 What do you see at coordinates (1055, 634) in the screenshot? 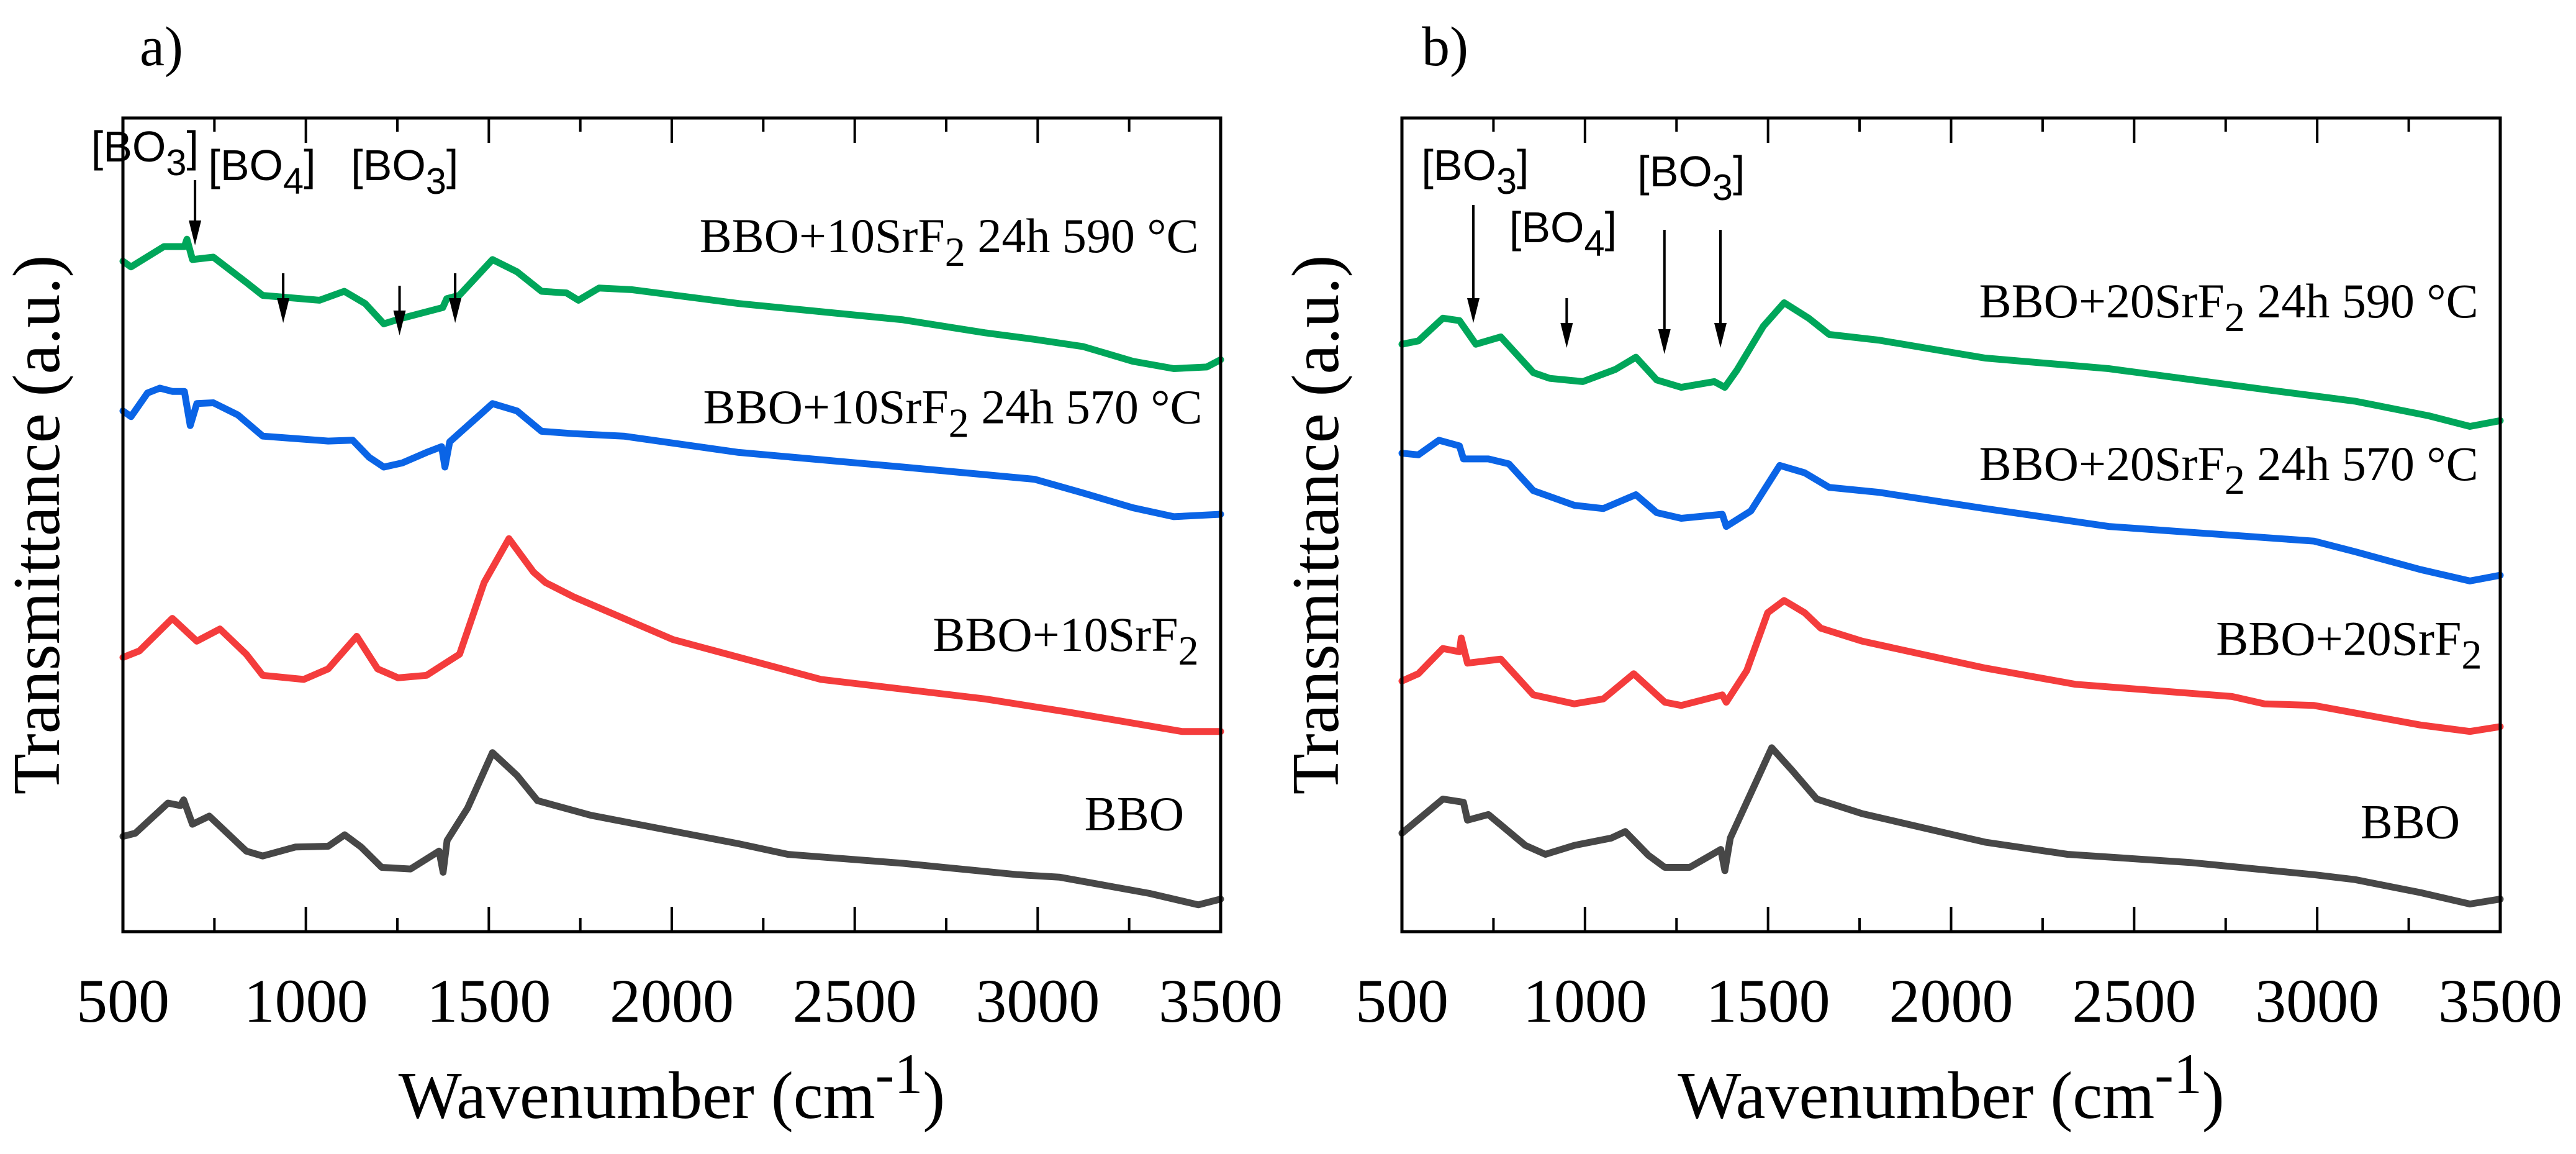
I see `series-label-2-main: BBO+10SrF` at bounding box center [1055, 634].